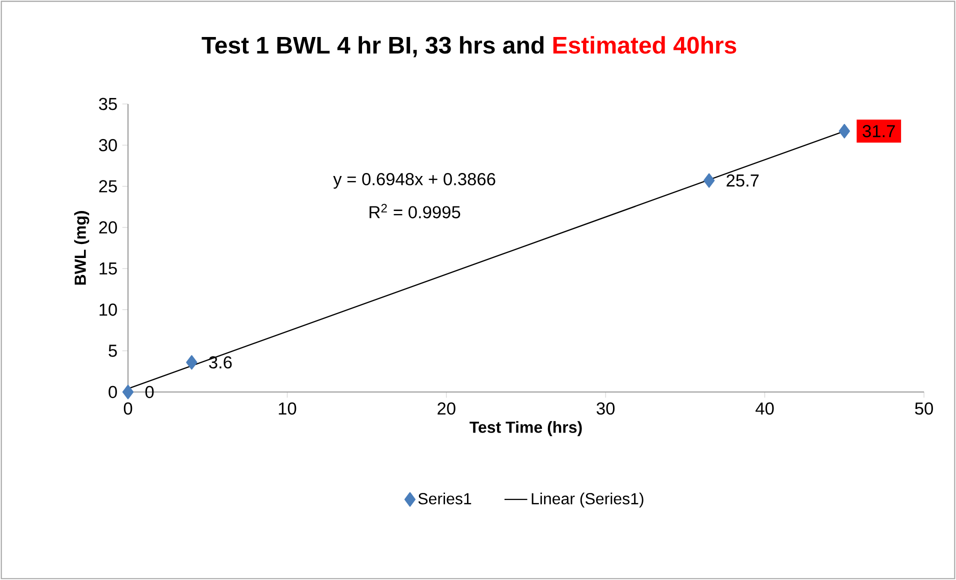 This screenshot has width=956, height=580. I want to click on y-tick-label: 20, so click(108, 227).